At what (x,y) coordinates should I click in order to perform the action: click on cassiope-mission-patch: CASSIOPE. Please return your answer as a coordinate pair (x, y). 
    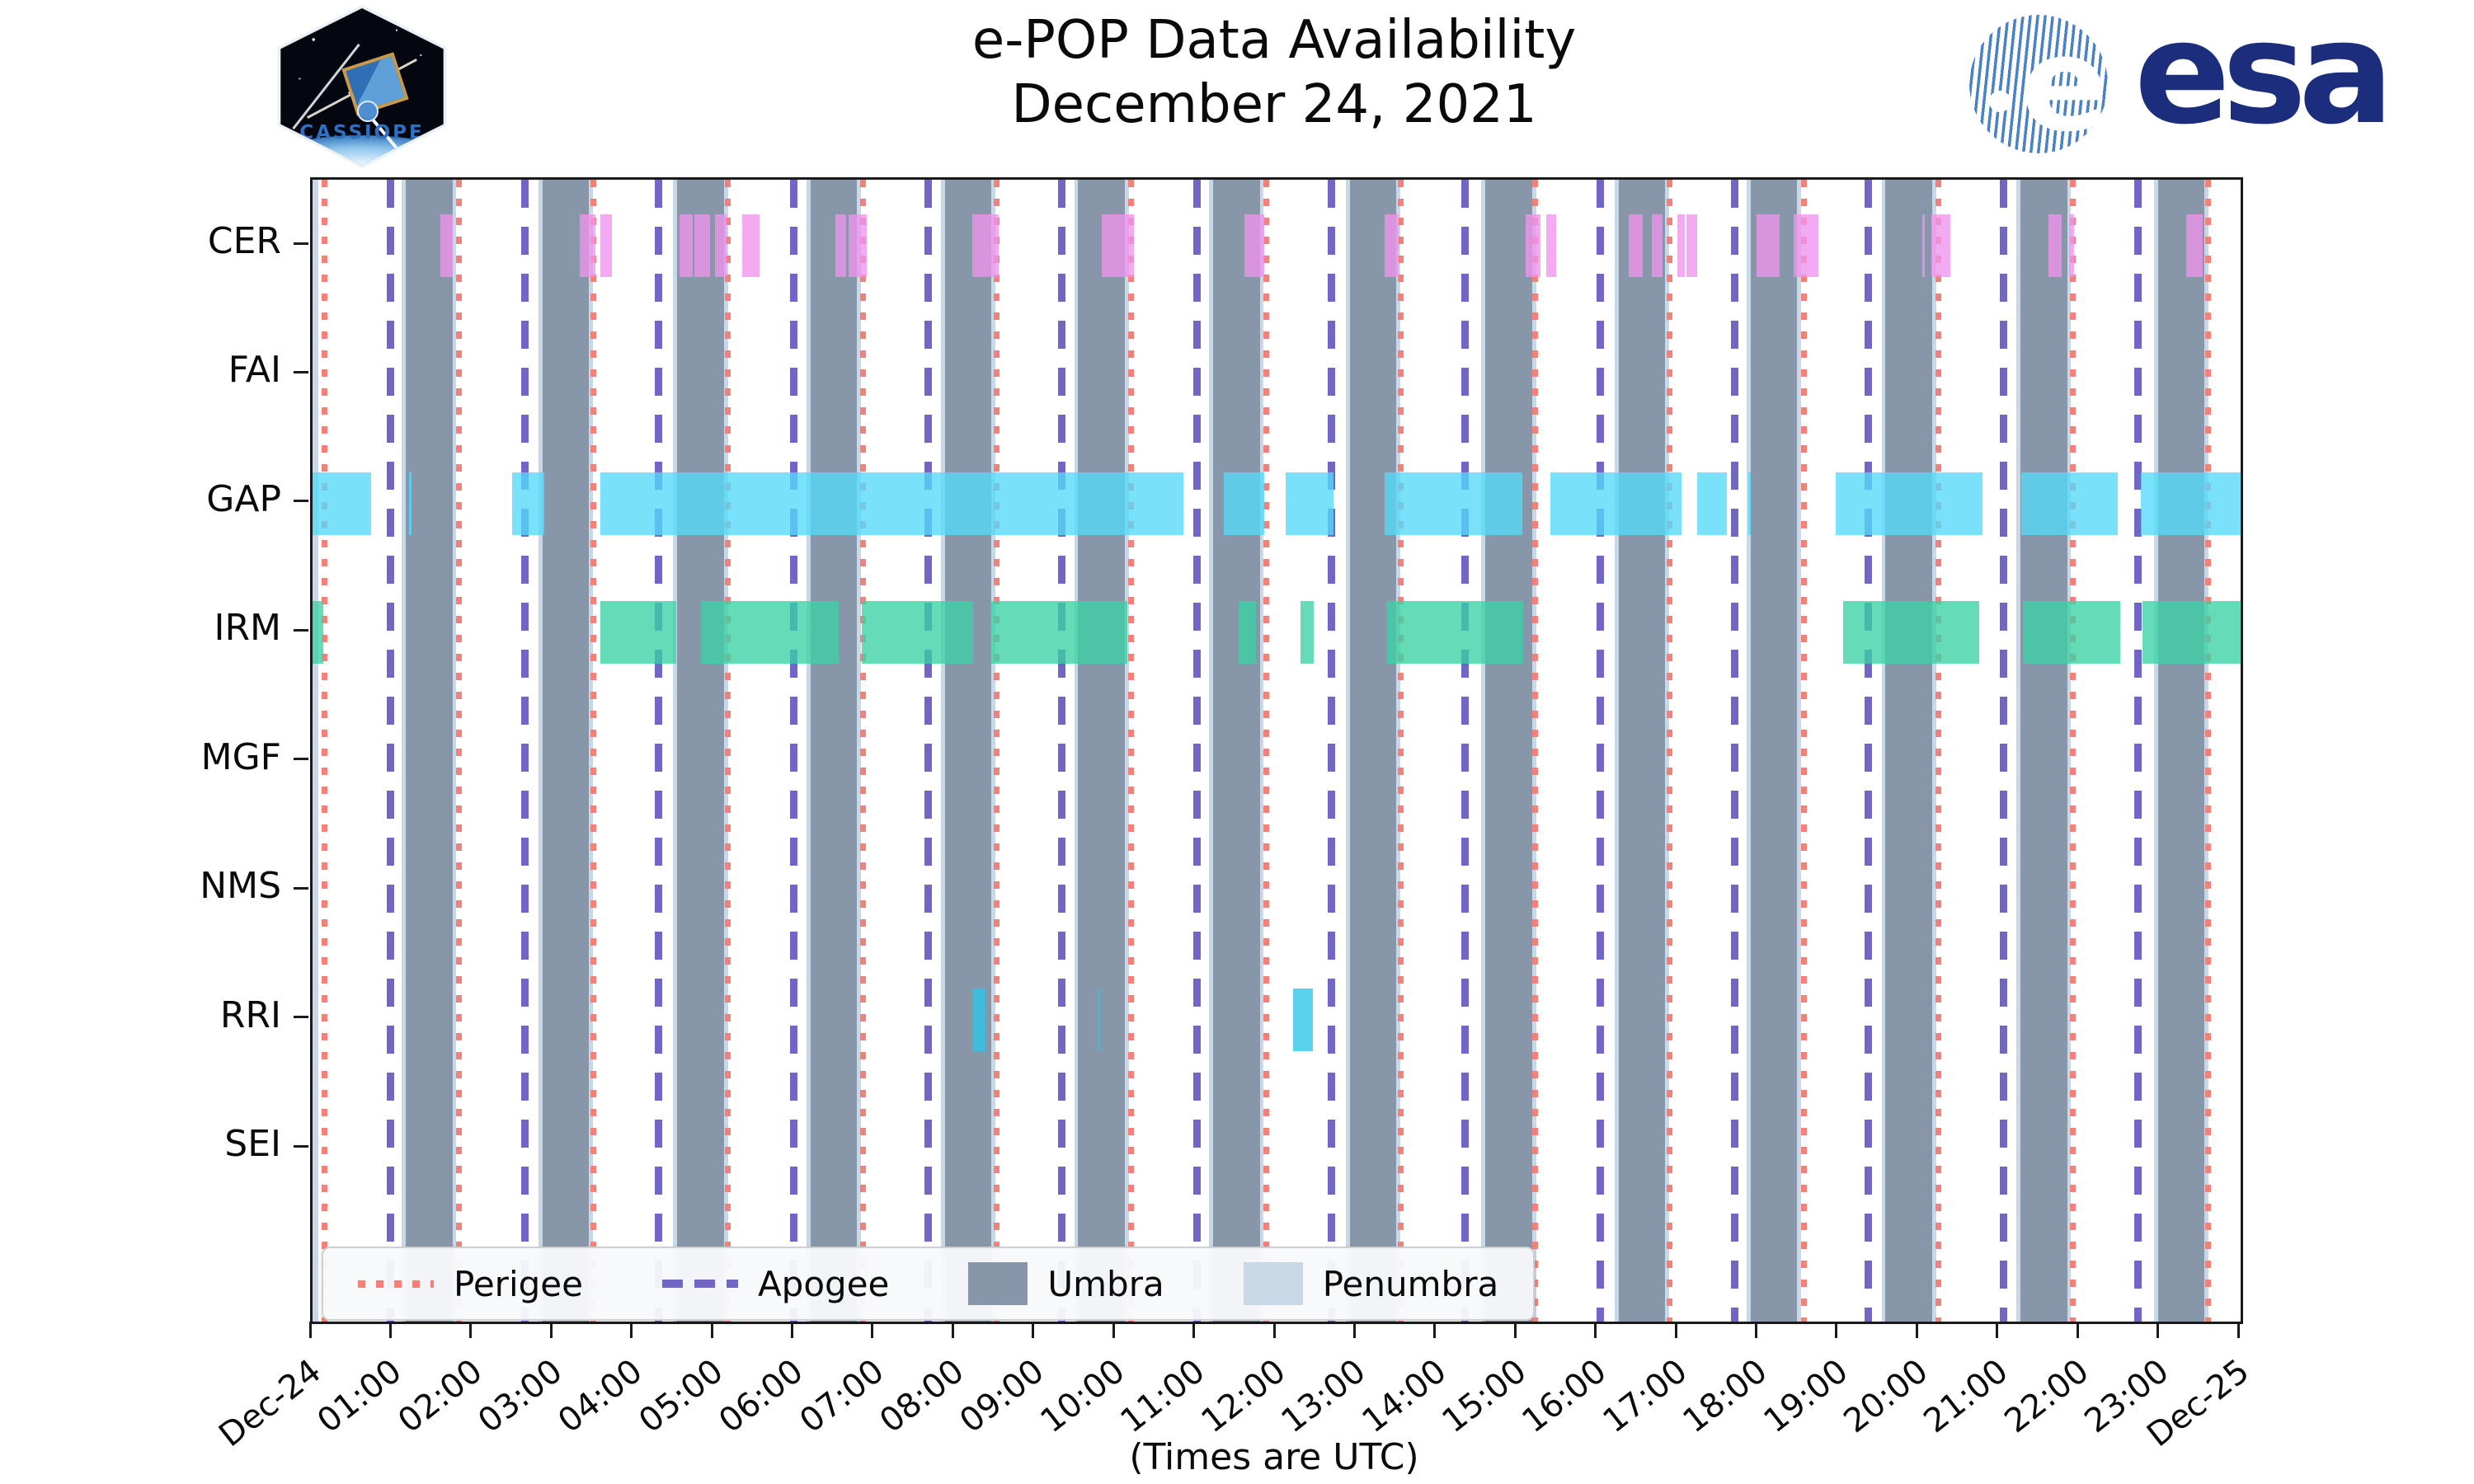
    Looking at the image, I should click on (362, 86).